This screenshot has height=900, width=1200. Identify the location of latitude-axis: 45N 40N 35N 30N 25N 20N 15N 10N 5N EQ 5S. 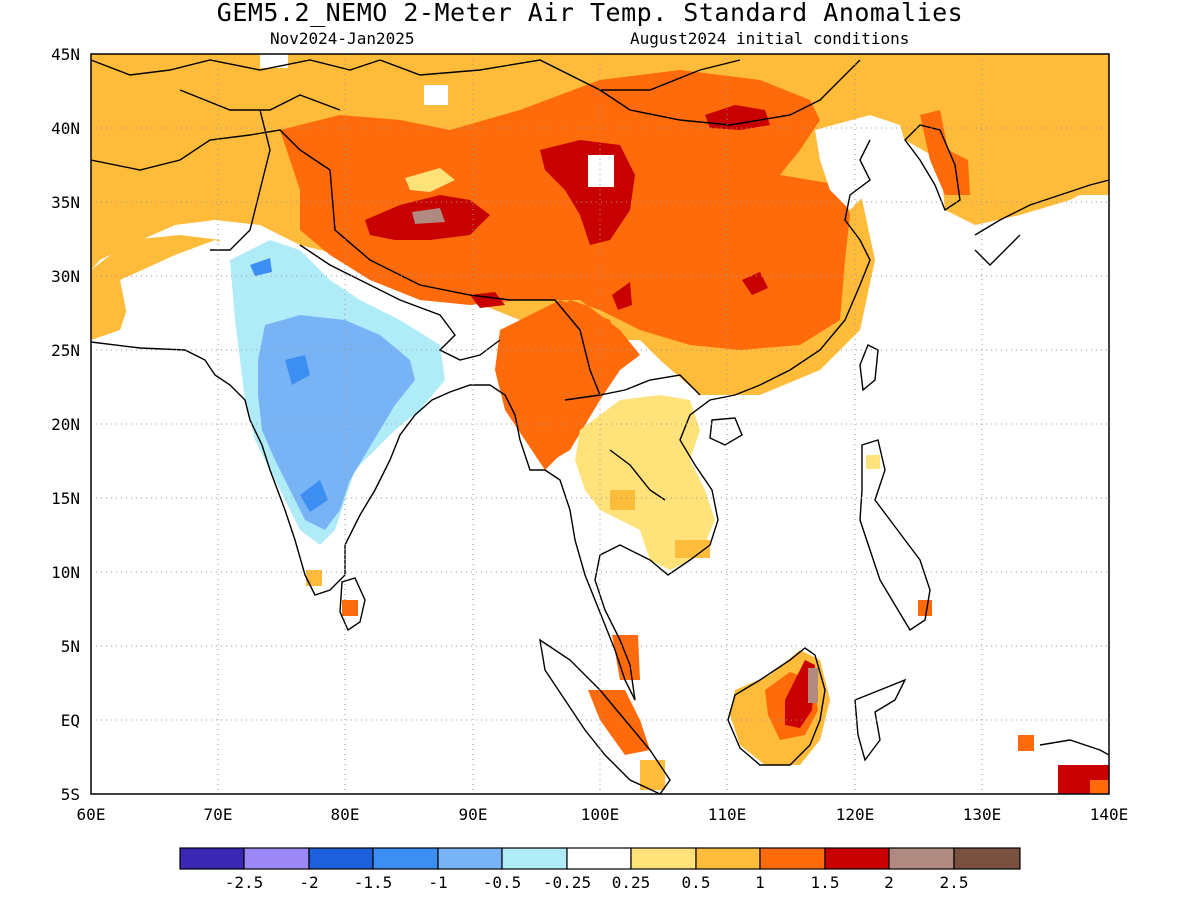
(65, 424).